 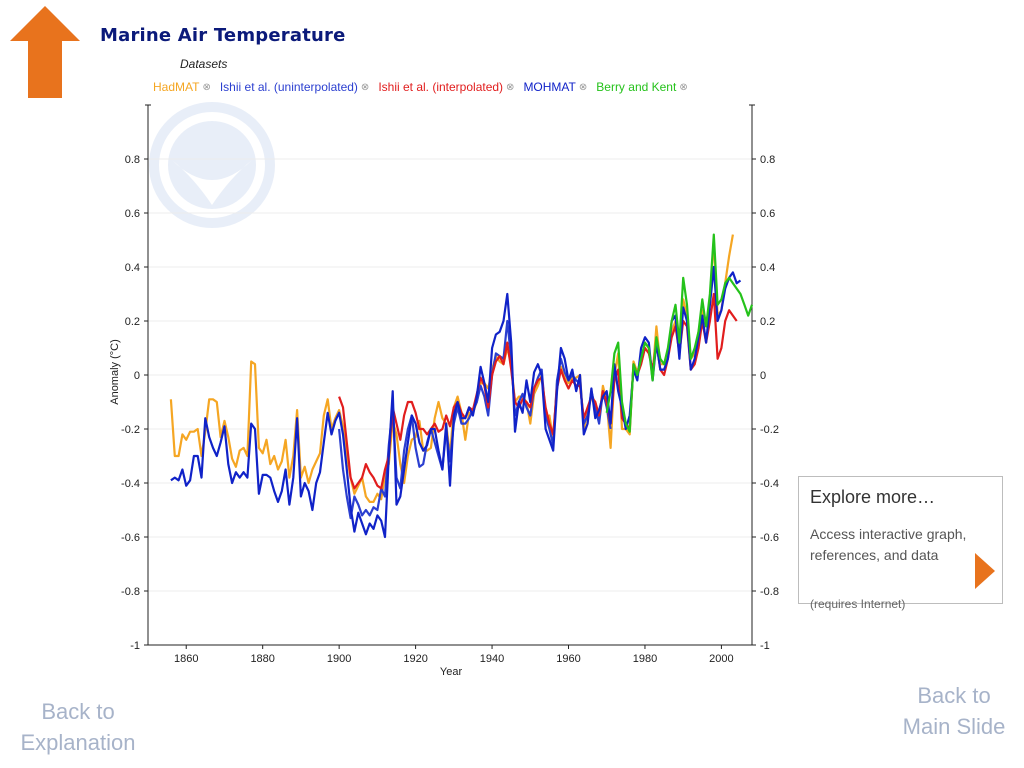 I want to click on y-tick-label-right: -0.8, so click(x=769, y=592).